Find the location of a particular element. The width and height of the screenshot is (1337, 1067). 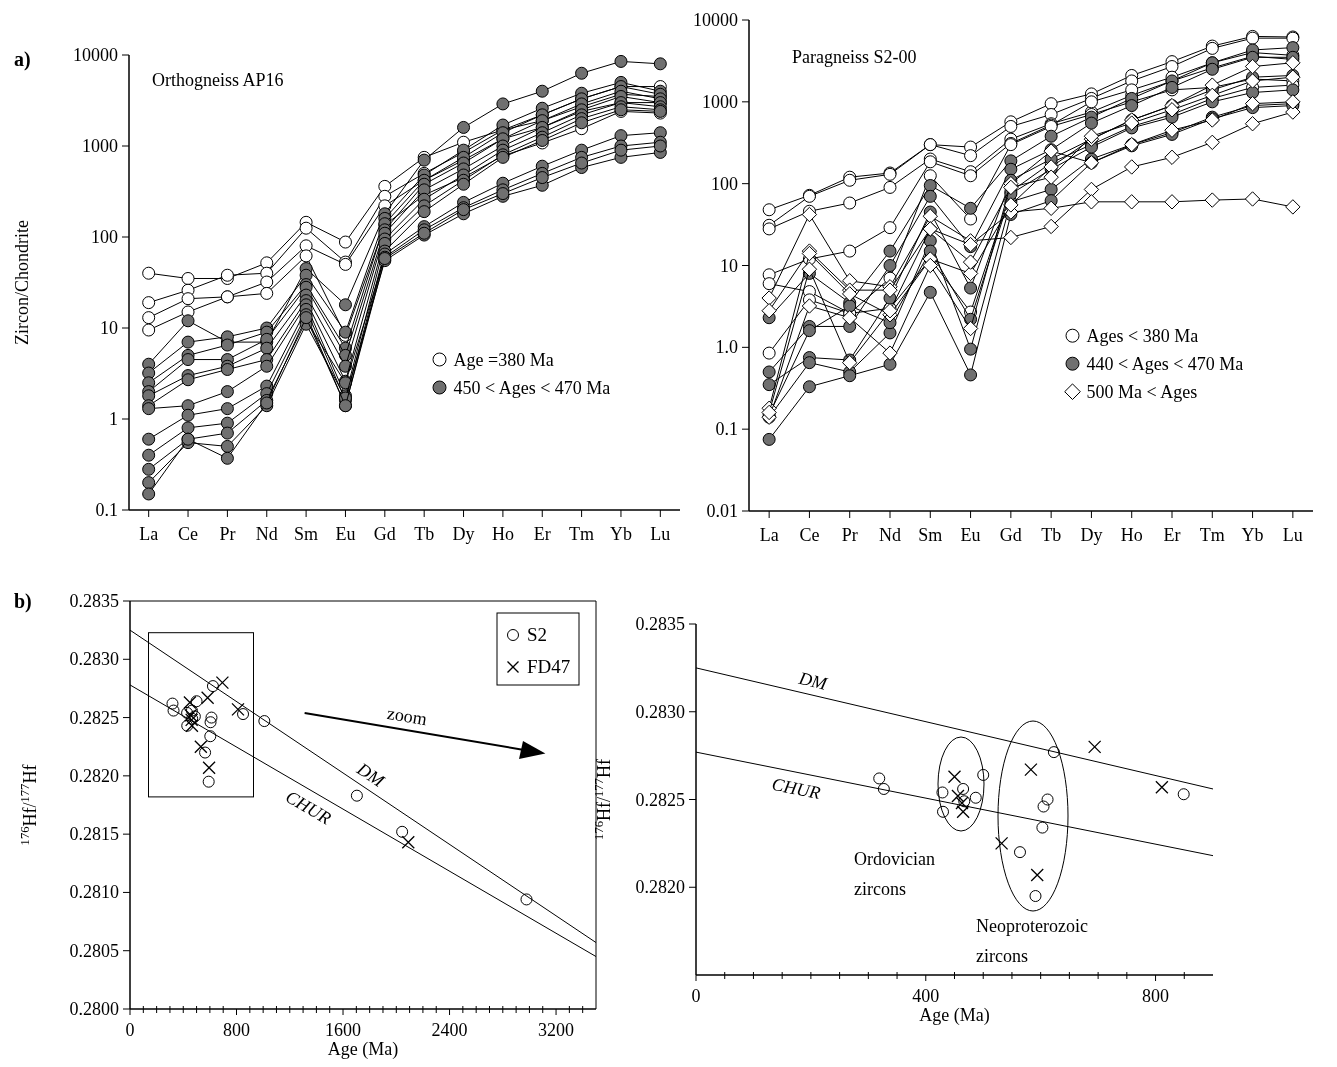

y-tick-label: 0.01 is located at coordinates (722, 511).